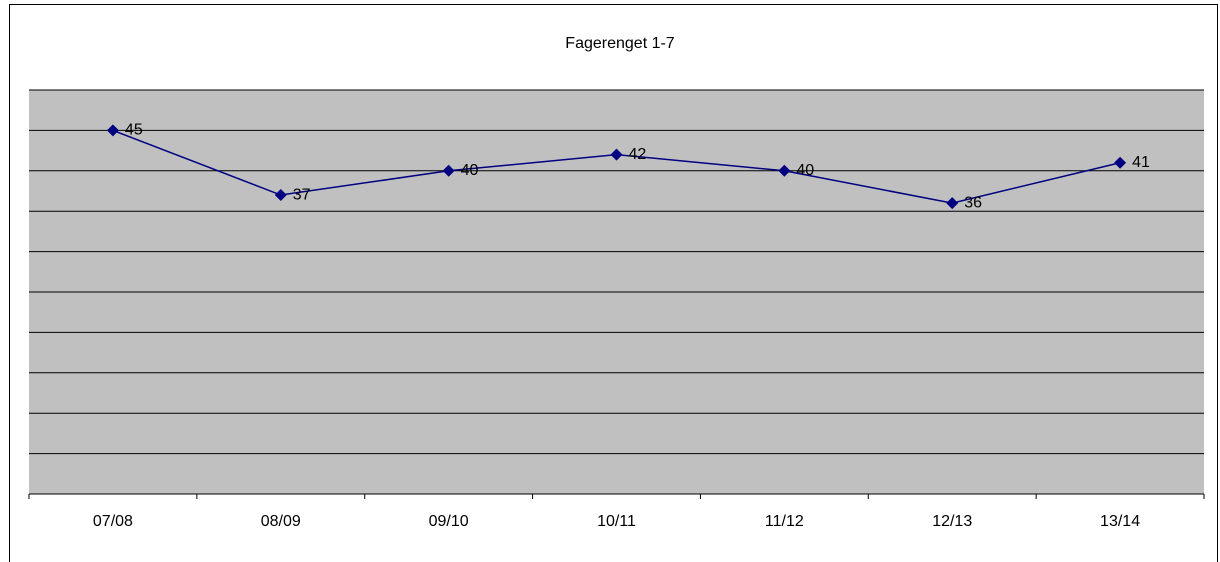 The image size is (1220, 562). I want to click on x-tick-label: 13/14, so click(1120, 521).